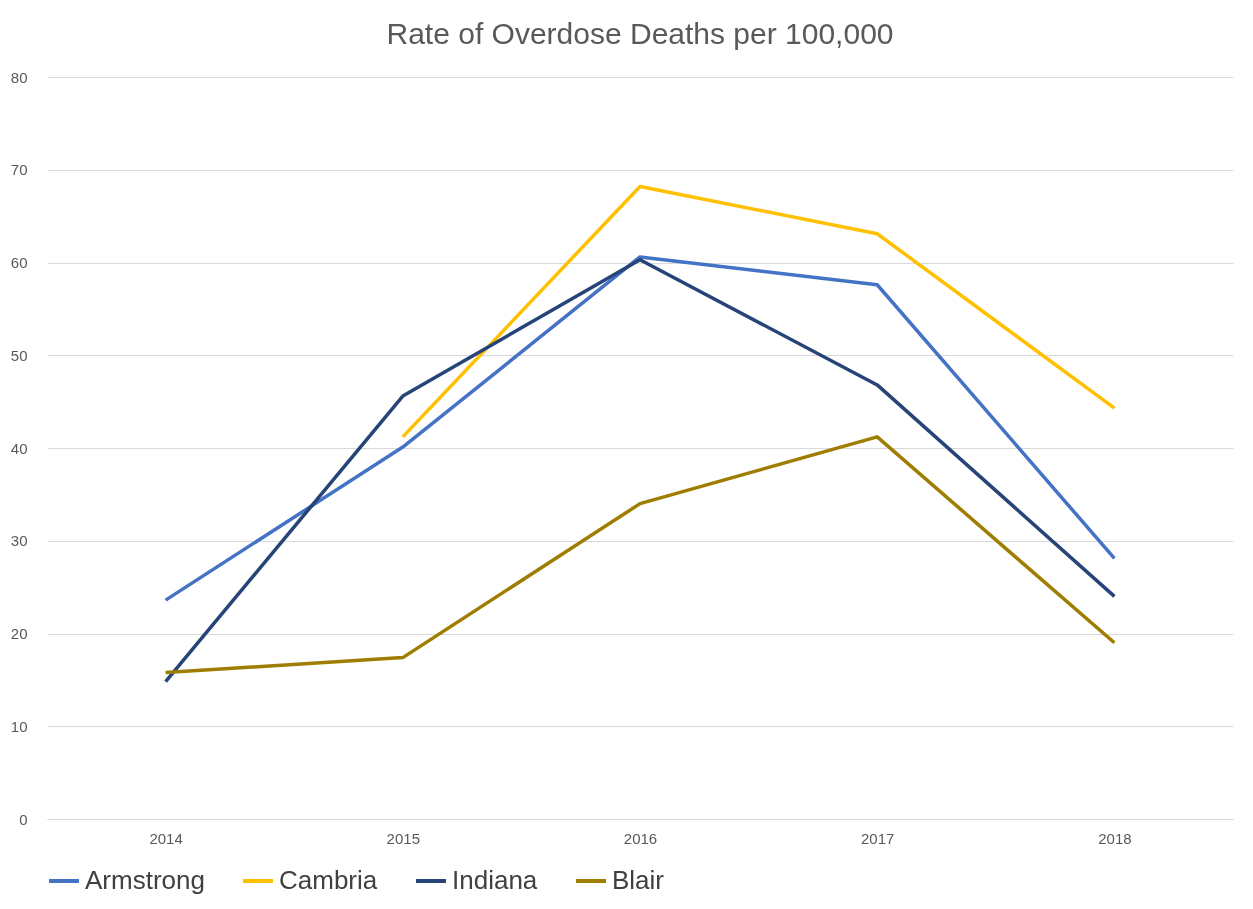  What do you see at coordinates (1115, 838) in the screenshot?
I see `x-tick-label: 2018` at bounding box center [1115, 838].